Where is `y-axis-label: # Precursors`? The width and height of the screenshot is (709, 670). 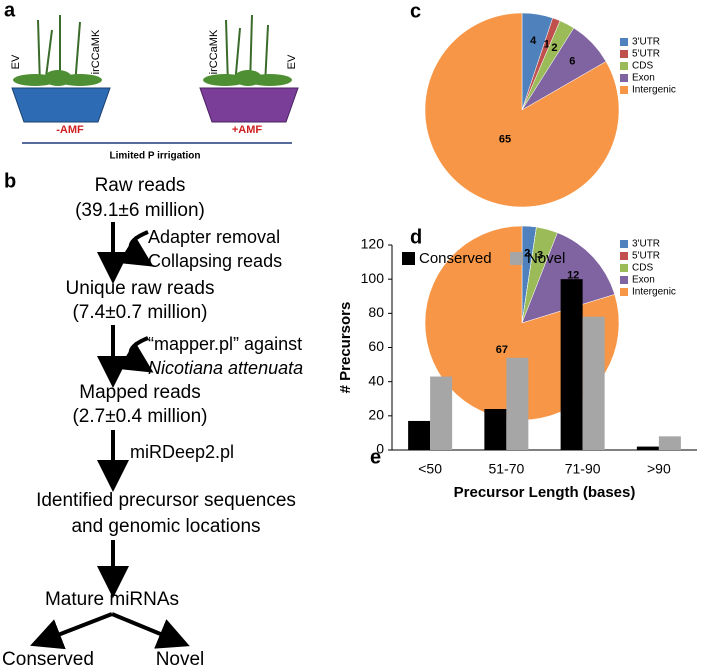
y-axis-label: # Precursors is located at coordinates (345, 348).